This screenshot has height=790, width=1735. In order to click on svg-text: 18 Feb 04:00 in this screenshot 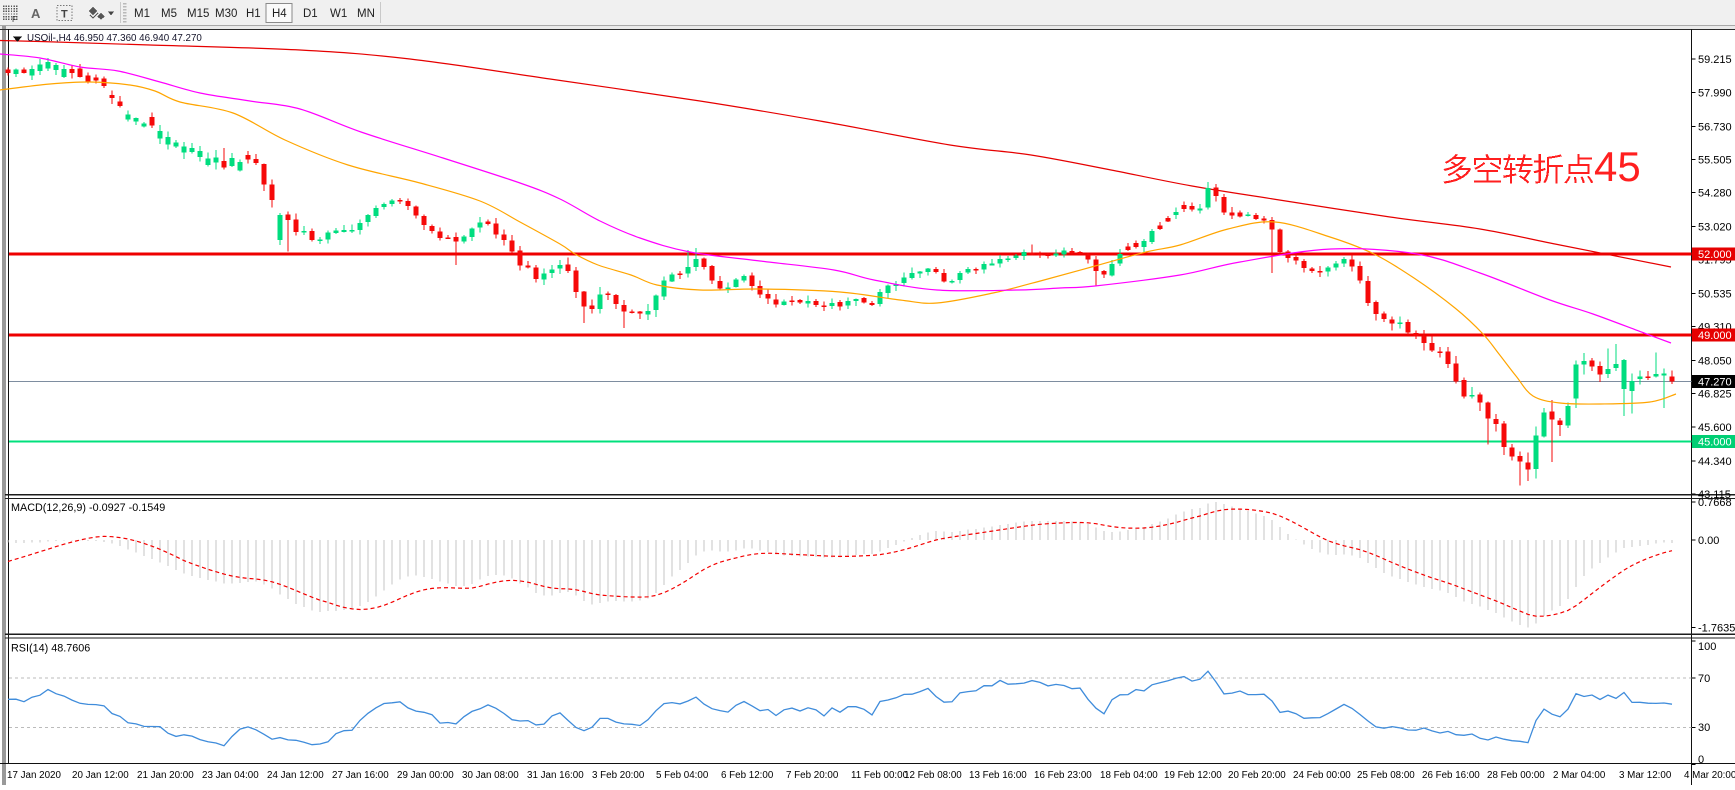, I will do `click(1129, 775)`.